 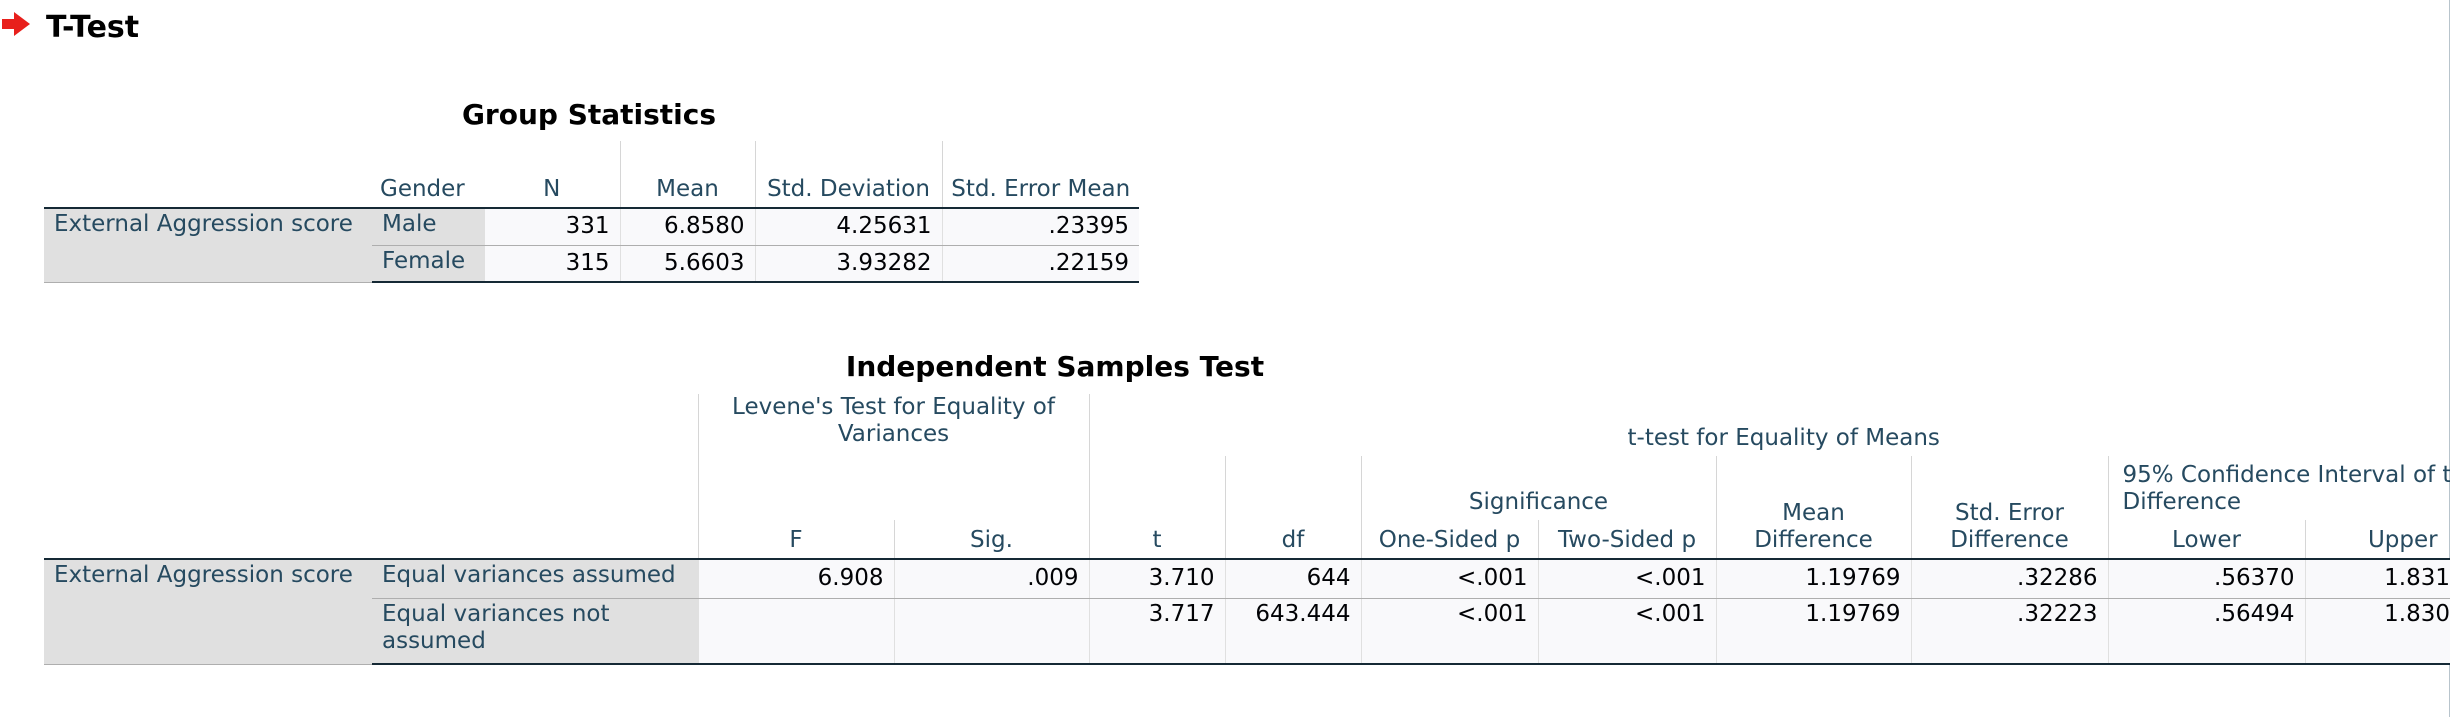 What do you see at coordinates (1055, 366) in the screenshot?
I see `table-title: Independent Samples Test` at bounding box center [1055, 366].